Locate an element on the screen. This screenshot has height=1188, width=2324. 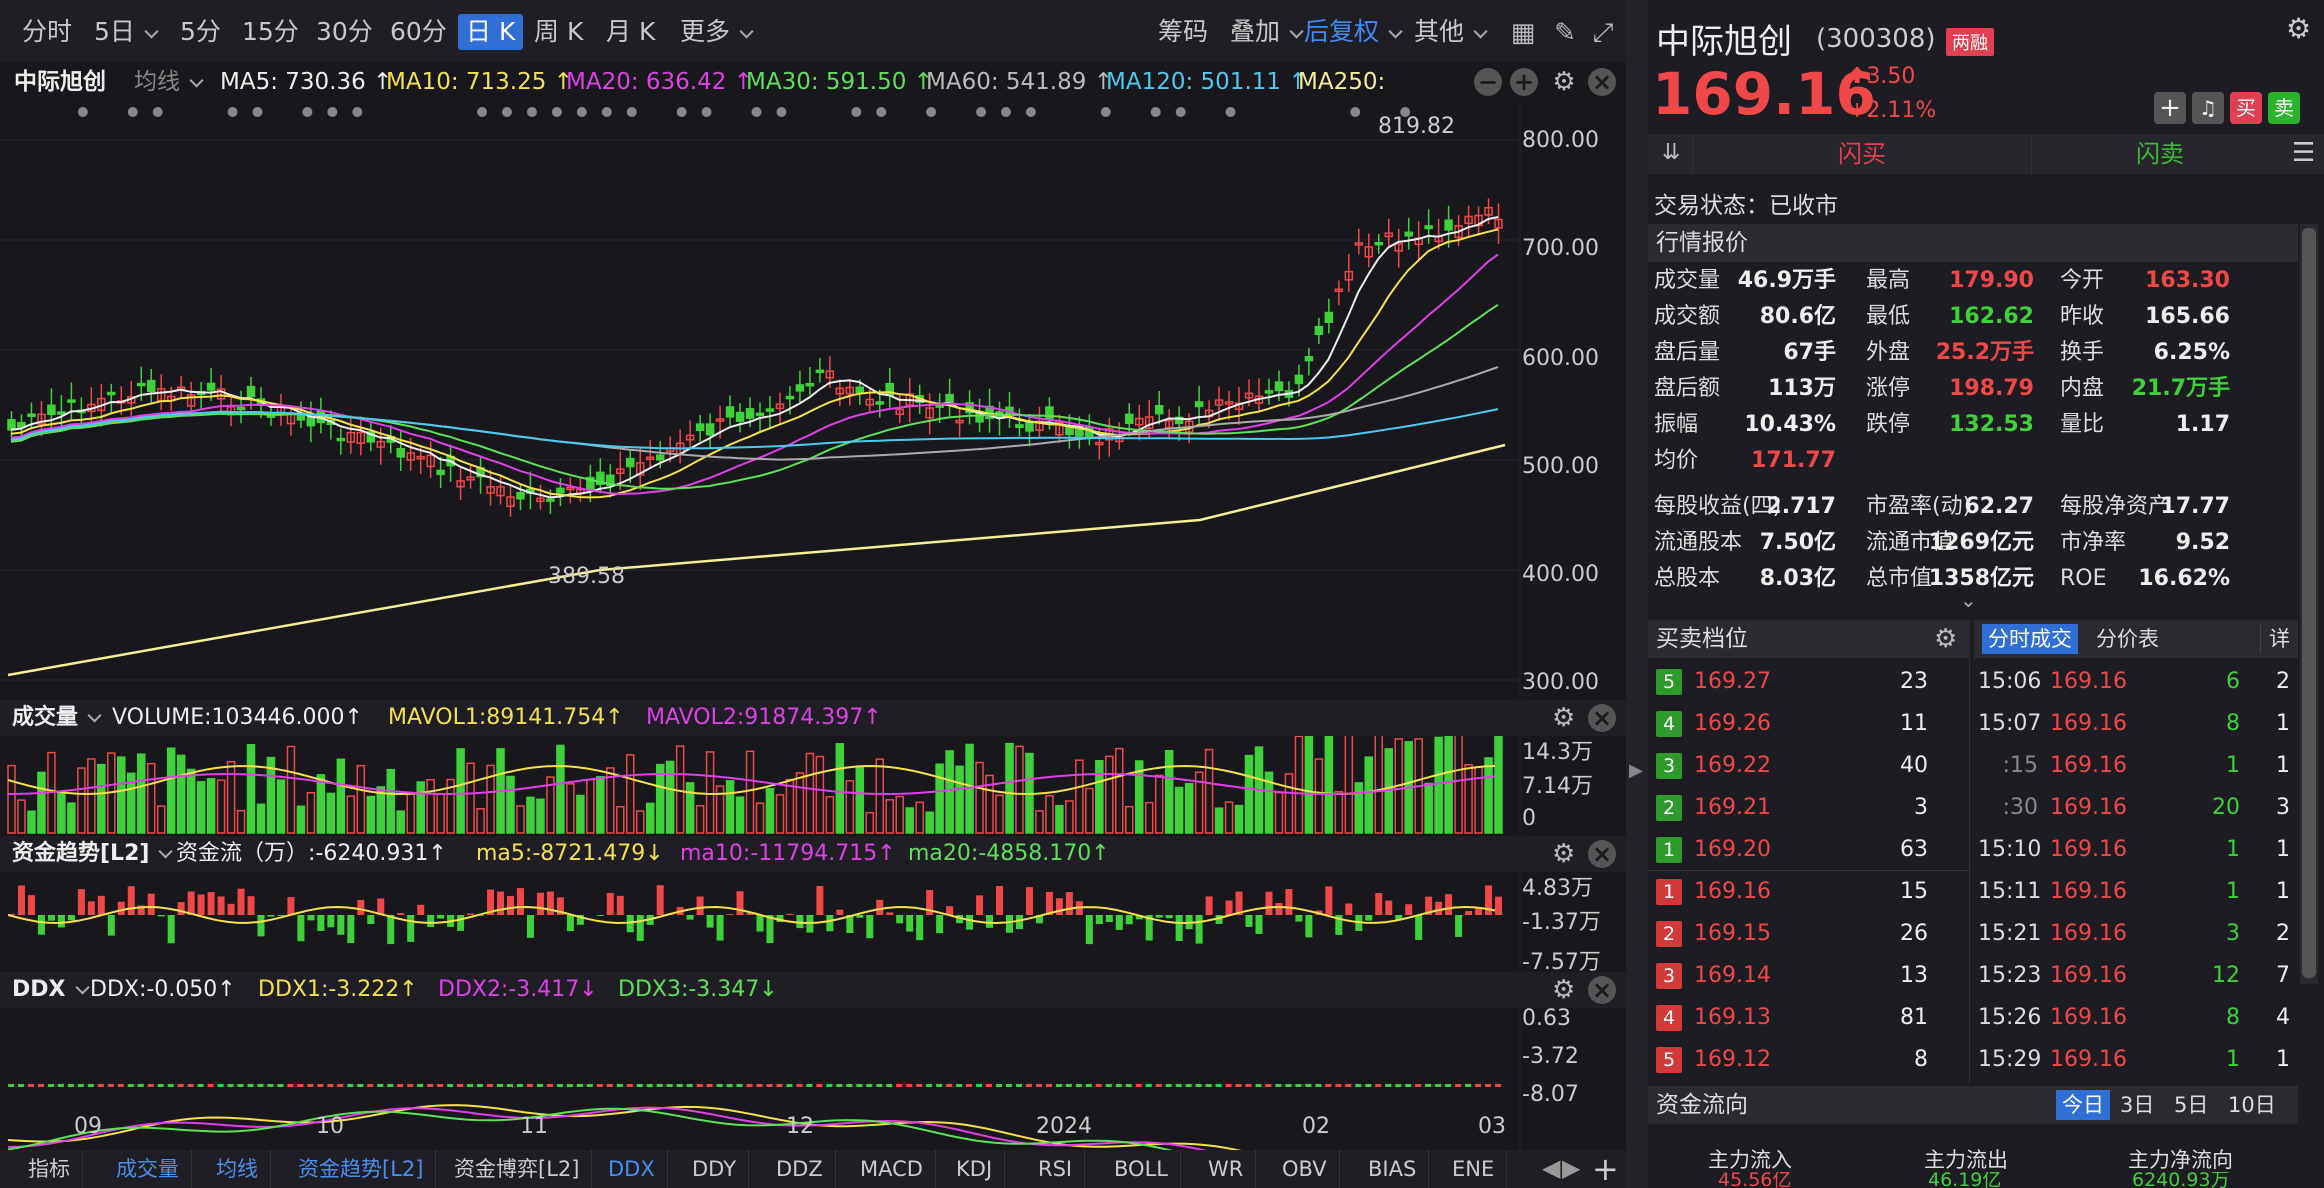
tab-fund-trend: 资金趋势[L2] is located at coordinates (361, 1169).